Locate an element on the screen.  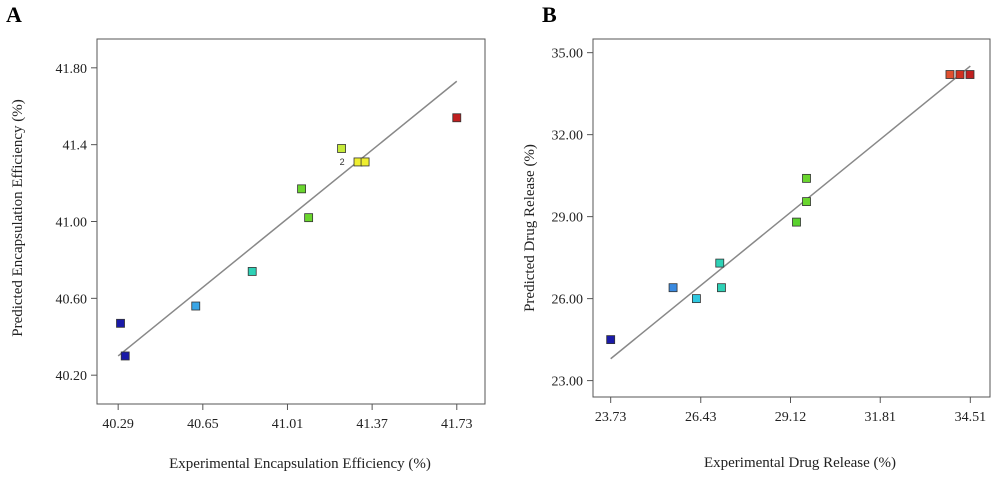
panel-letter-b: B is located at coordinates (549, 14).